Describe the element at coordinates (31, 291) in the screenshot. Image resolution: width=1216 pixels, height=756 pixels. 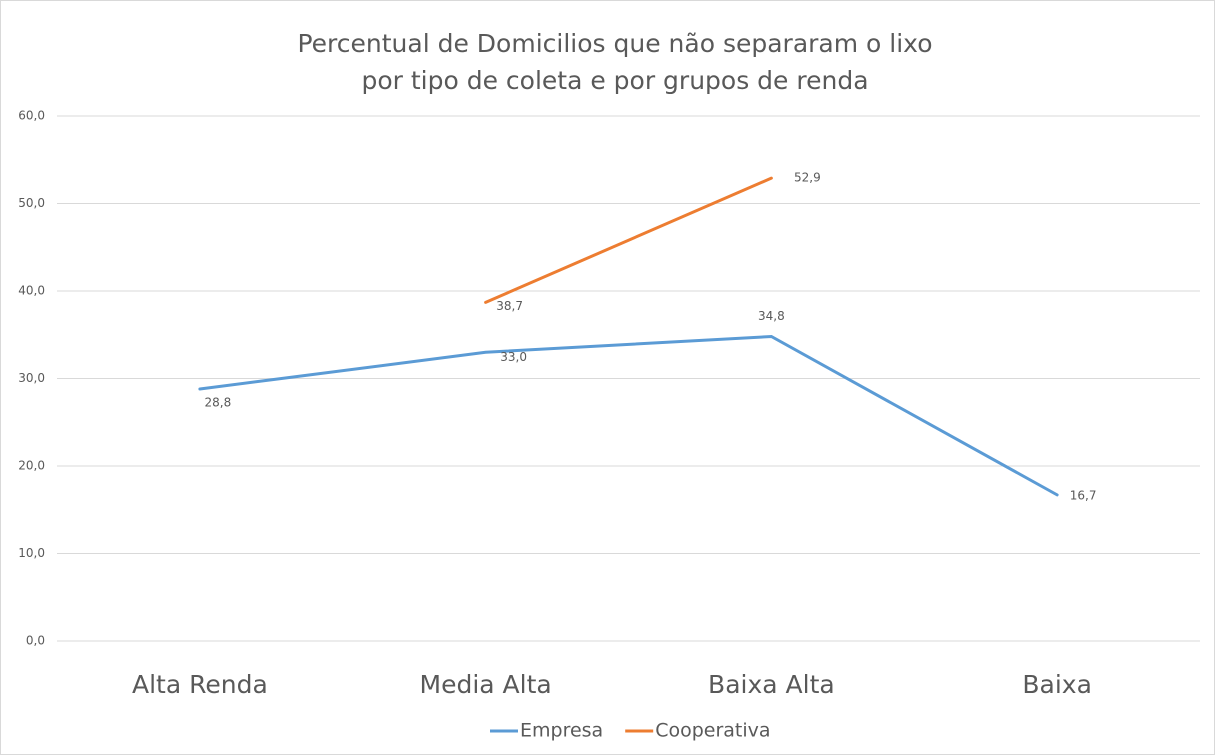
I see `y-tick-label: 40,0` at that location.